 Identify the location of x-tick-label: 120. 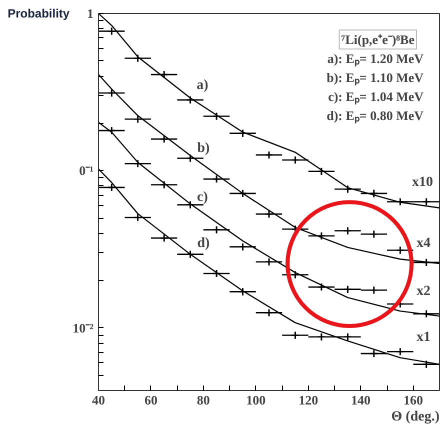
(308, 400).